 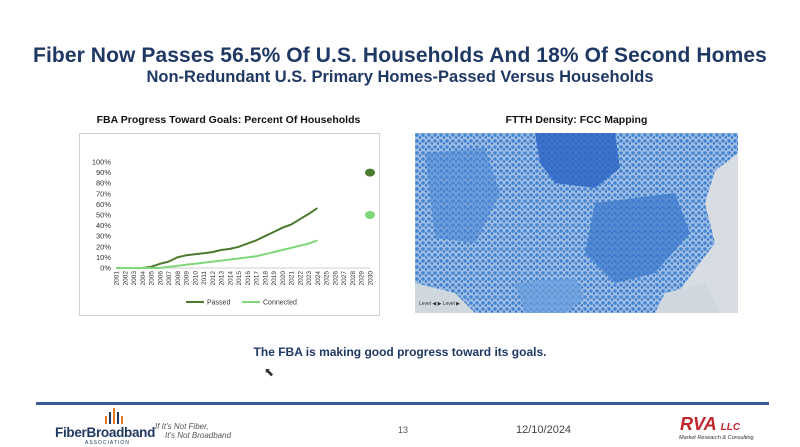 What do you see at coordinates (103, 236) in the screenshot?
I see `y-tick-label: 30%` at bounding box center [103, 236].